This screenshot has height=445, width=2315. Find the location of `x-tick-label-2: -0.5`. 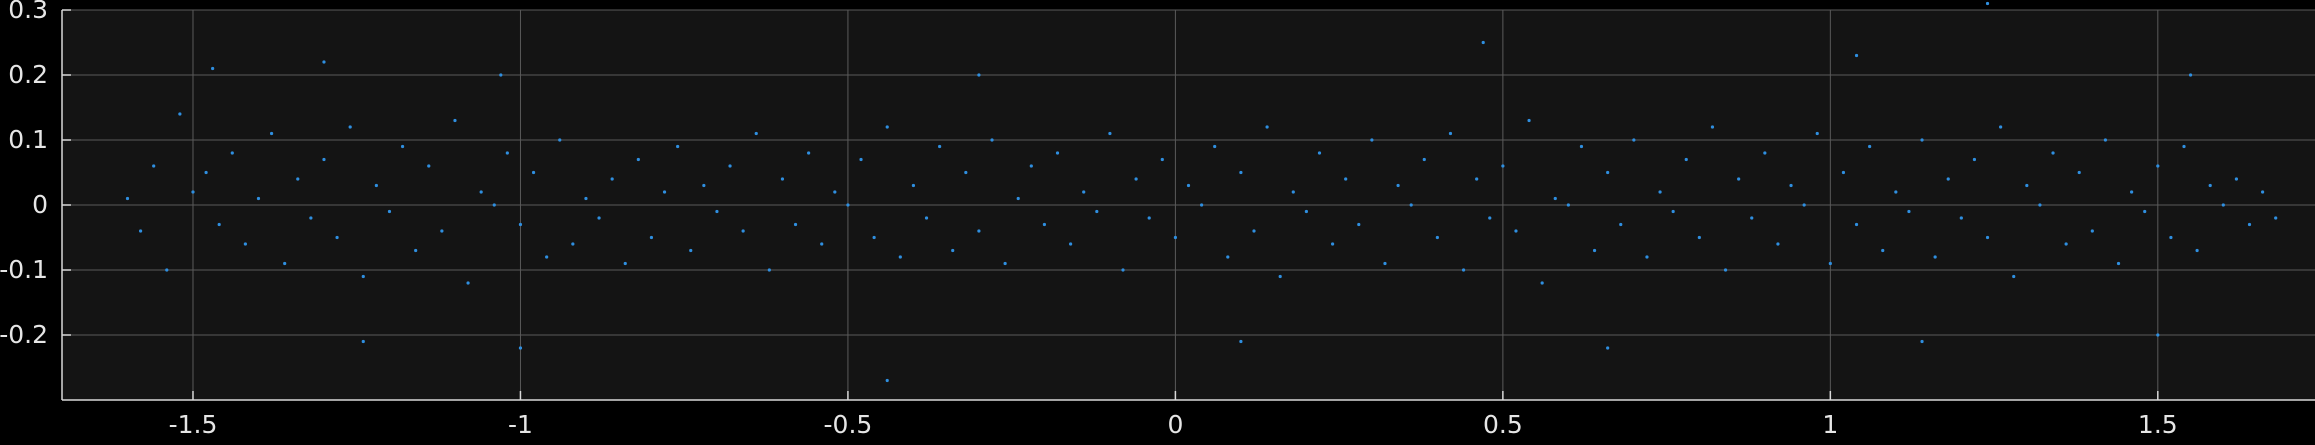

x-tick-label-2: -0.5 is located at coordinates (848, 424).